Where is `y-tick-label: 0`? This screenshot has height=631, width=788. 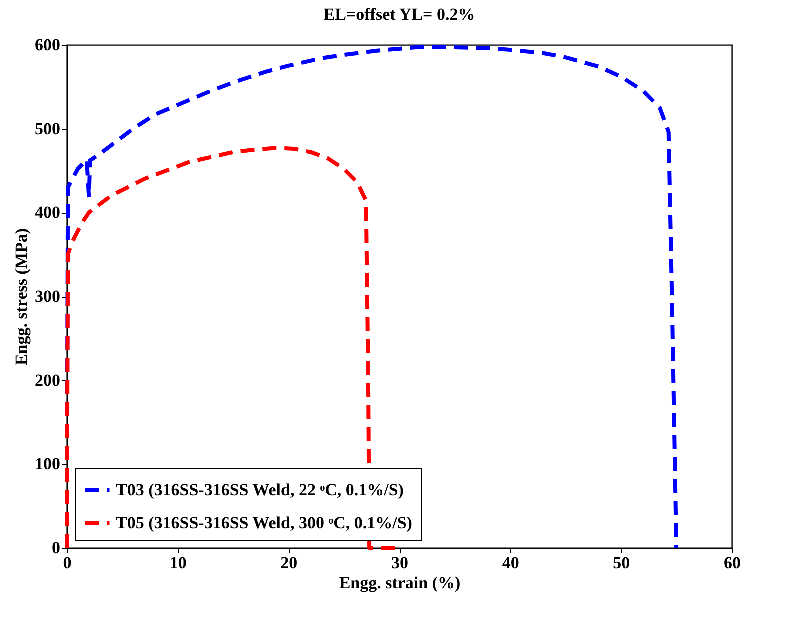 y-tick-label: 0 is located at coordinates (56, 548).